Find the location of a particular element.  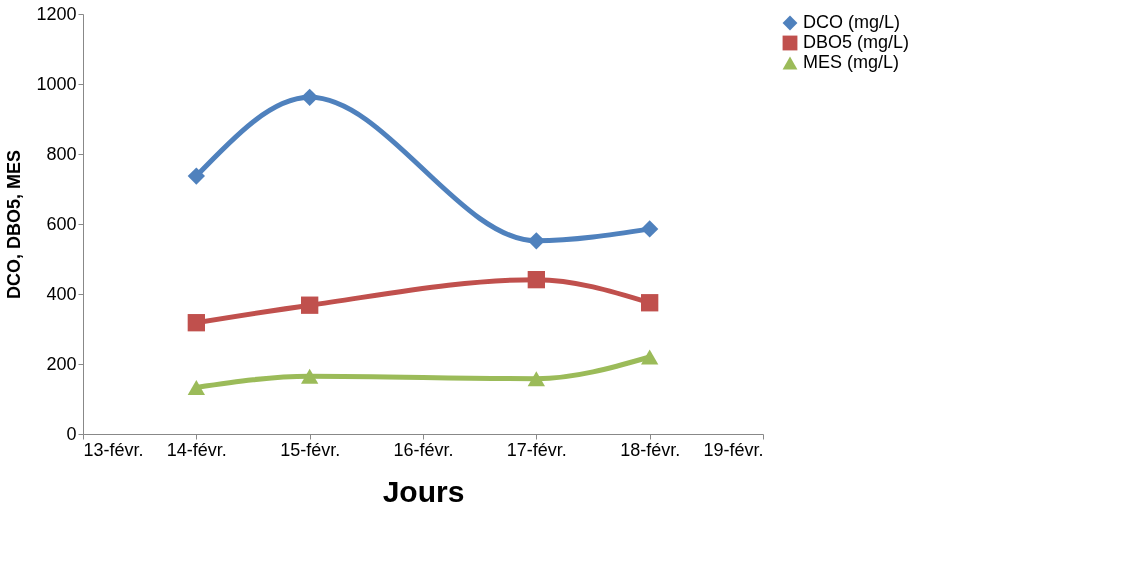

x-tick-label: 13-févr. is located at coordinates (113, 449).